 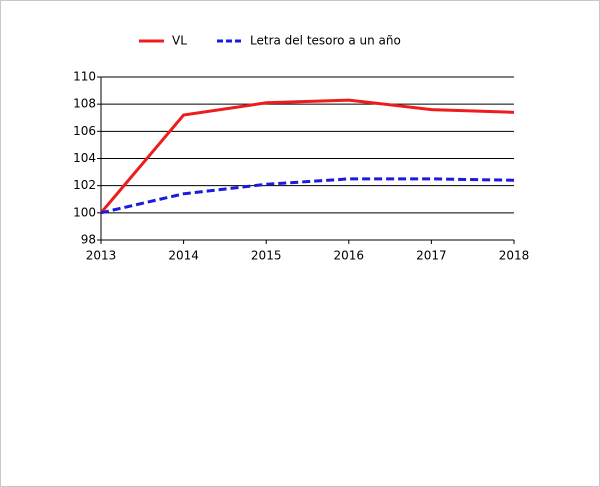 I want to click on y-tick-label: 102, so click(x=84, y=185).